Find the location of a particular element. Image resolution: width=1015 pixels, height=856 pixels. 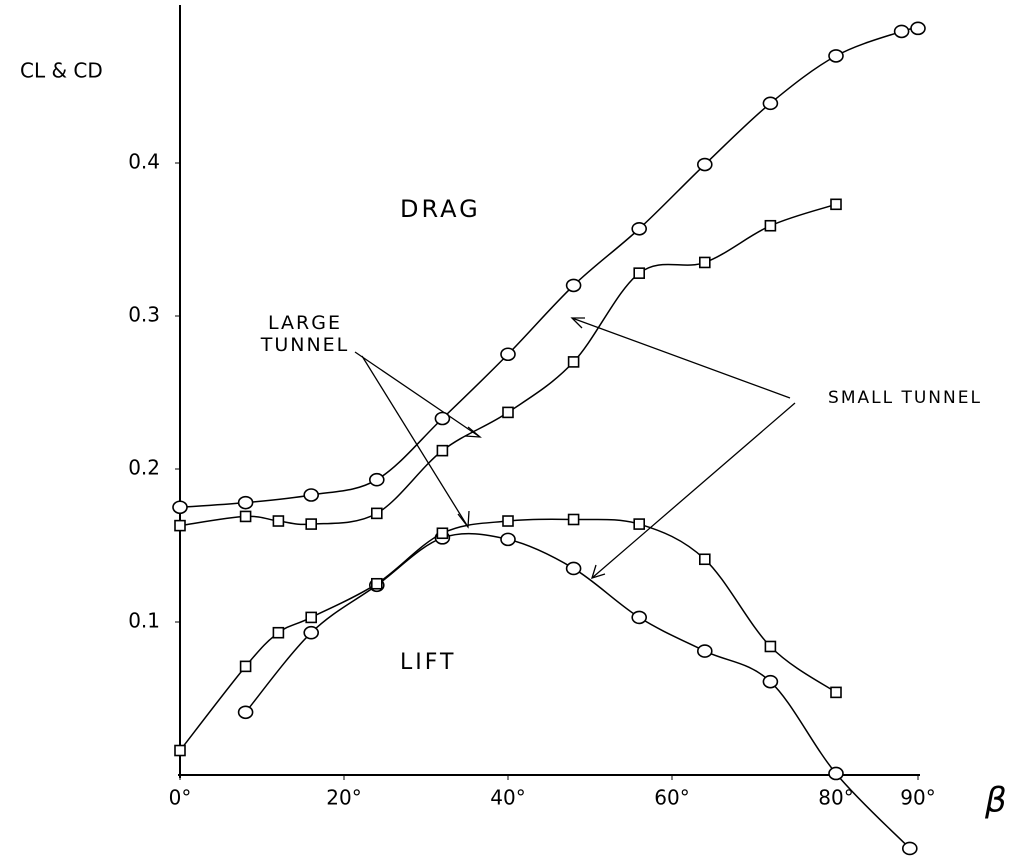

x-tick-label: 60° is located at coordinates (671, 798).